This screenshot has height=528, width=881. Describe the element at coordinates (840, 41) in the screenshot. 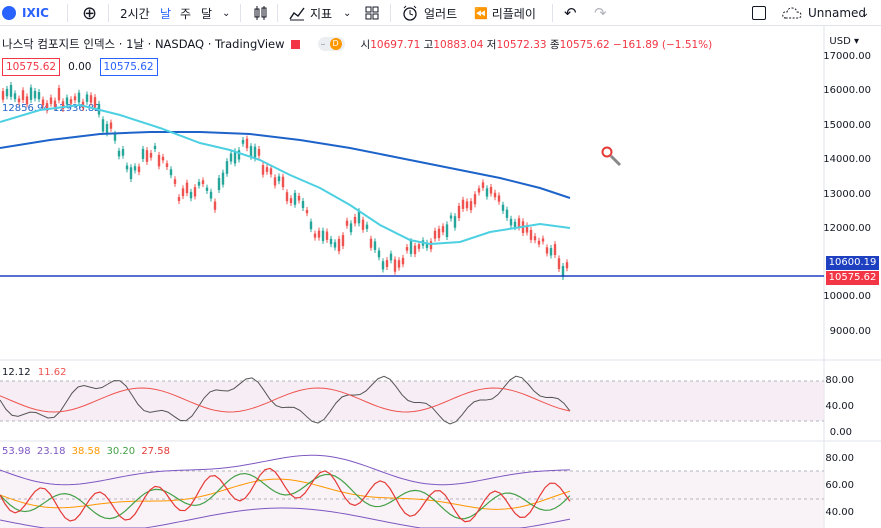

I see `currency-text: USD` at that location.